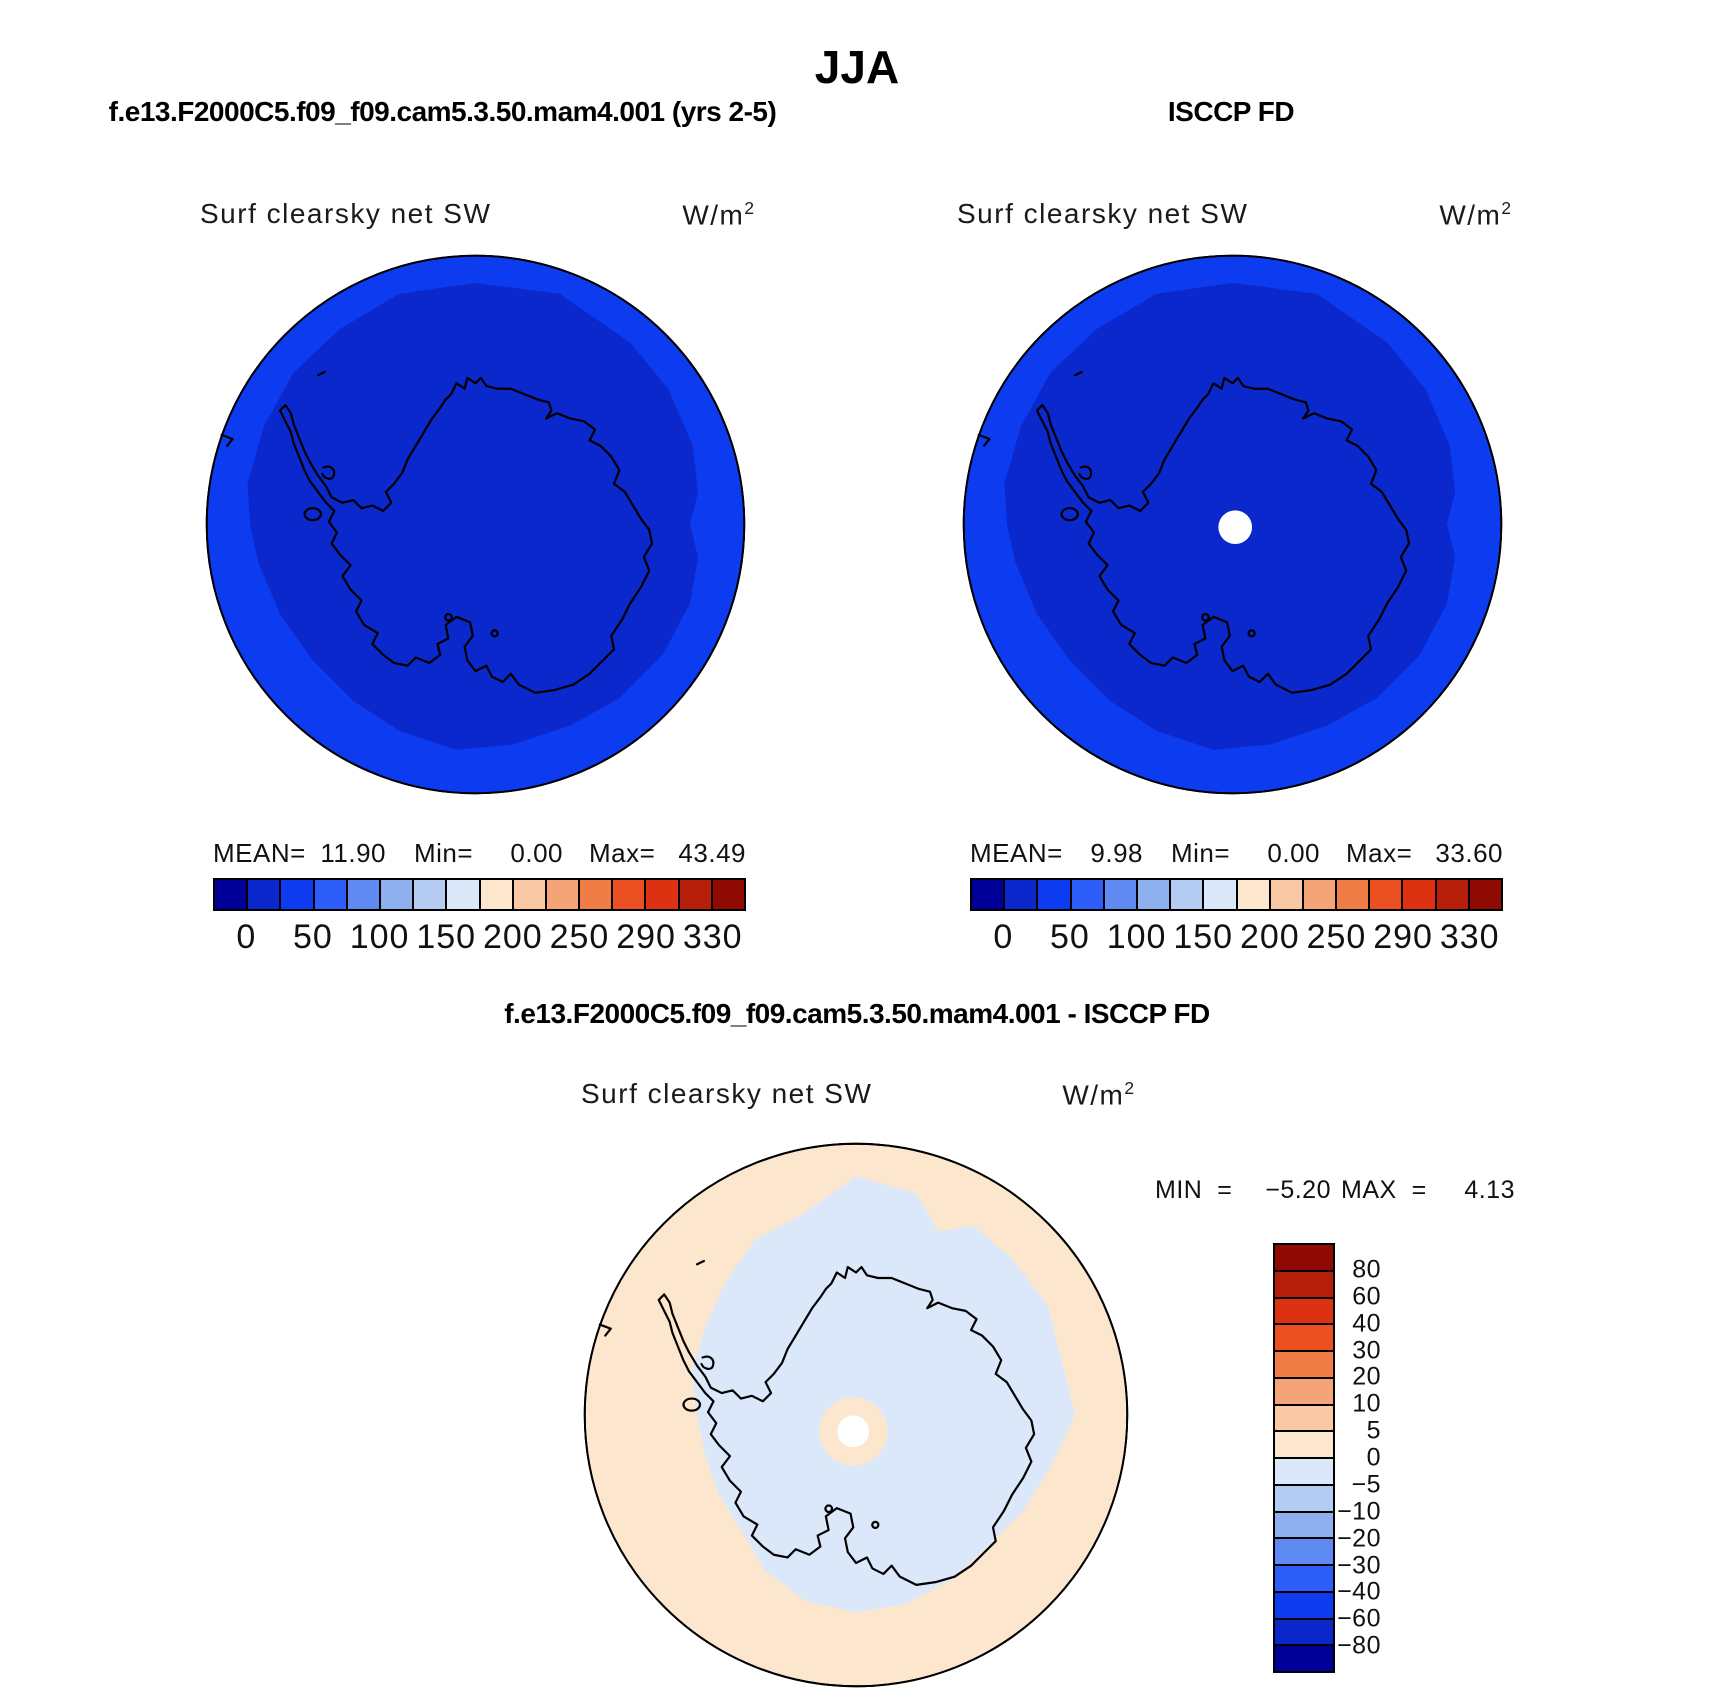  Describe the element at coordinates (1016, 853) in the screenshot. I see `obs-mean-label: MEAN=` at that location.